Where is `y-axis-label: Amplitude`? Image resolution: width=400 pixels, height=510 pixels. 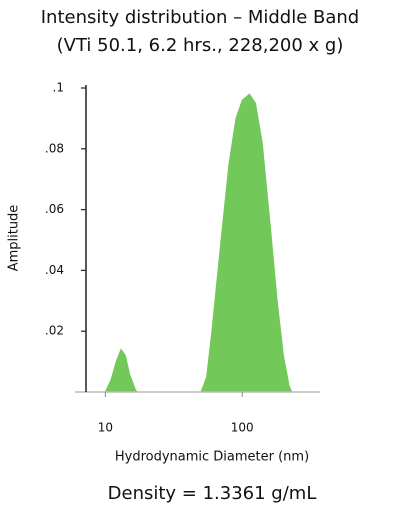
y-axis-label: Amplitude is located at coordinates (14, 238).